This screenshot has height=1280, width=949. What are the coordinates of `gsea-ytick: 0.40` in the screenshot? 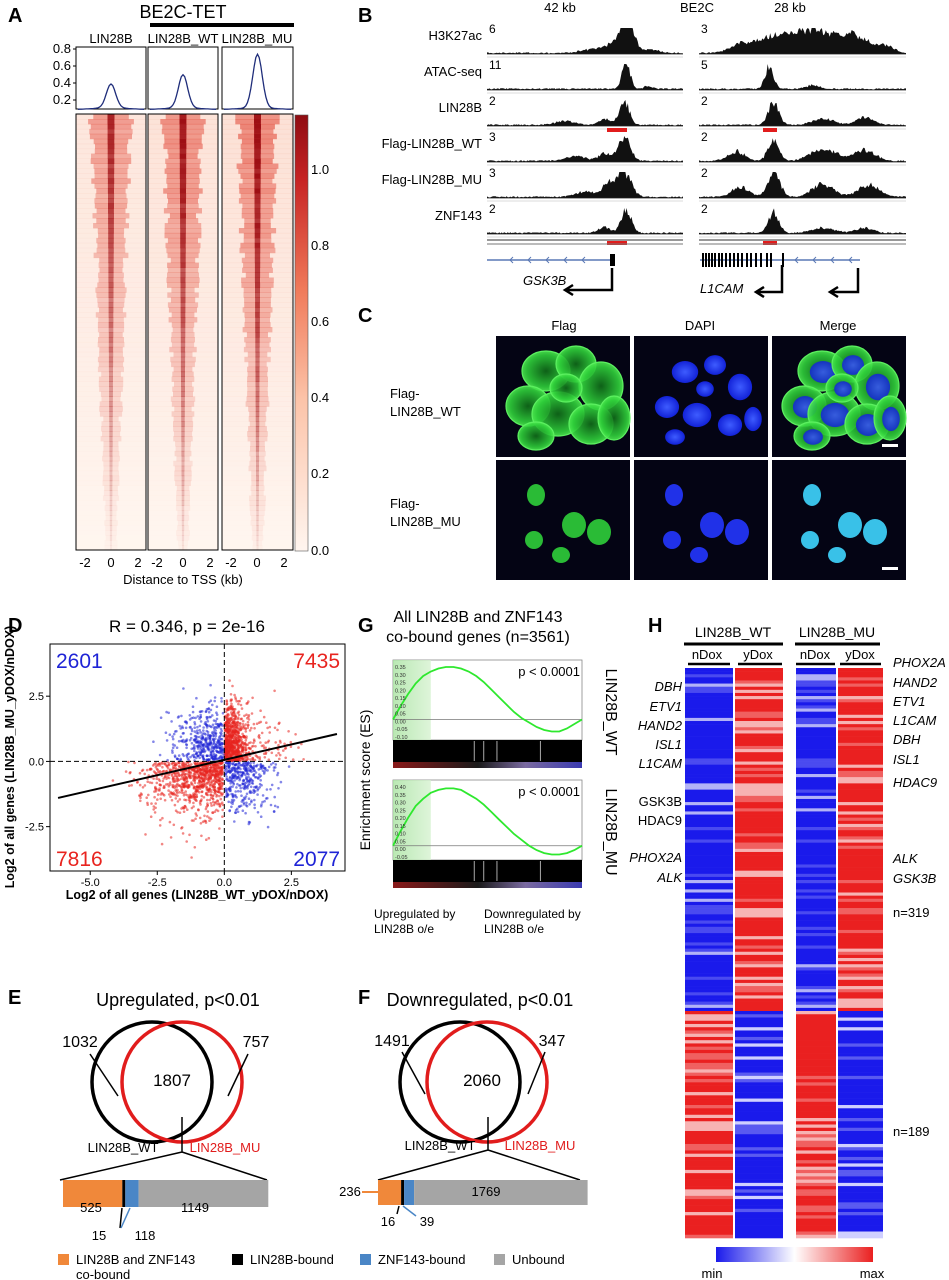 It's located at (400, 788).